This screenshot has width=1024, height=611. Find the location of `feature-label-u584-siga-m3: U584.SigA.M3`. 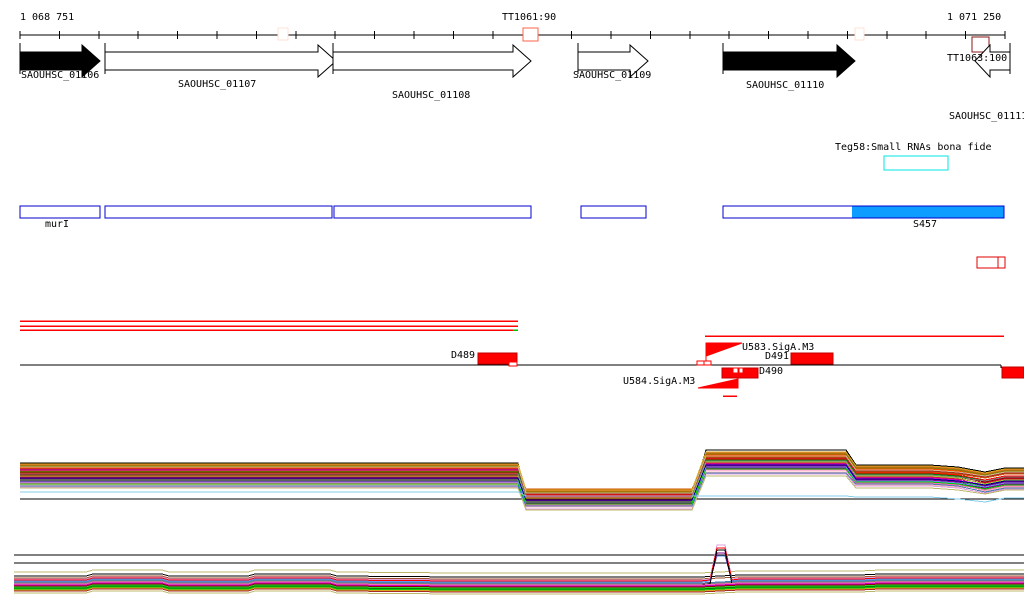

feature-label-u584-siga-m3: U584.SigA.M3 is located at coordinates (659, 381).